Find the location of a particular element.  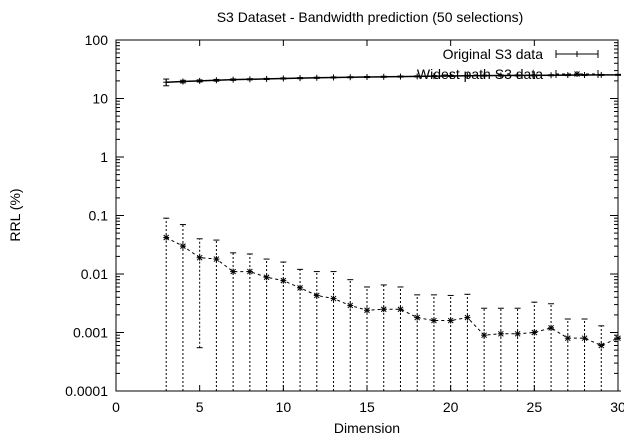

legend-marker is located at coordinates (577, 74).